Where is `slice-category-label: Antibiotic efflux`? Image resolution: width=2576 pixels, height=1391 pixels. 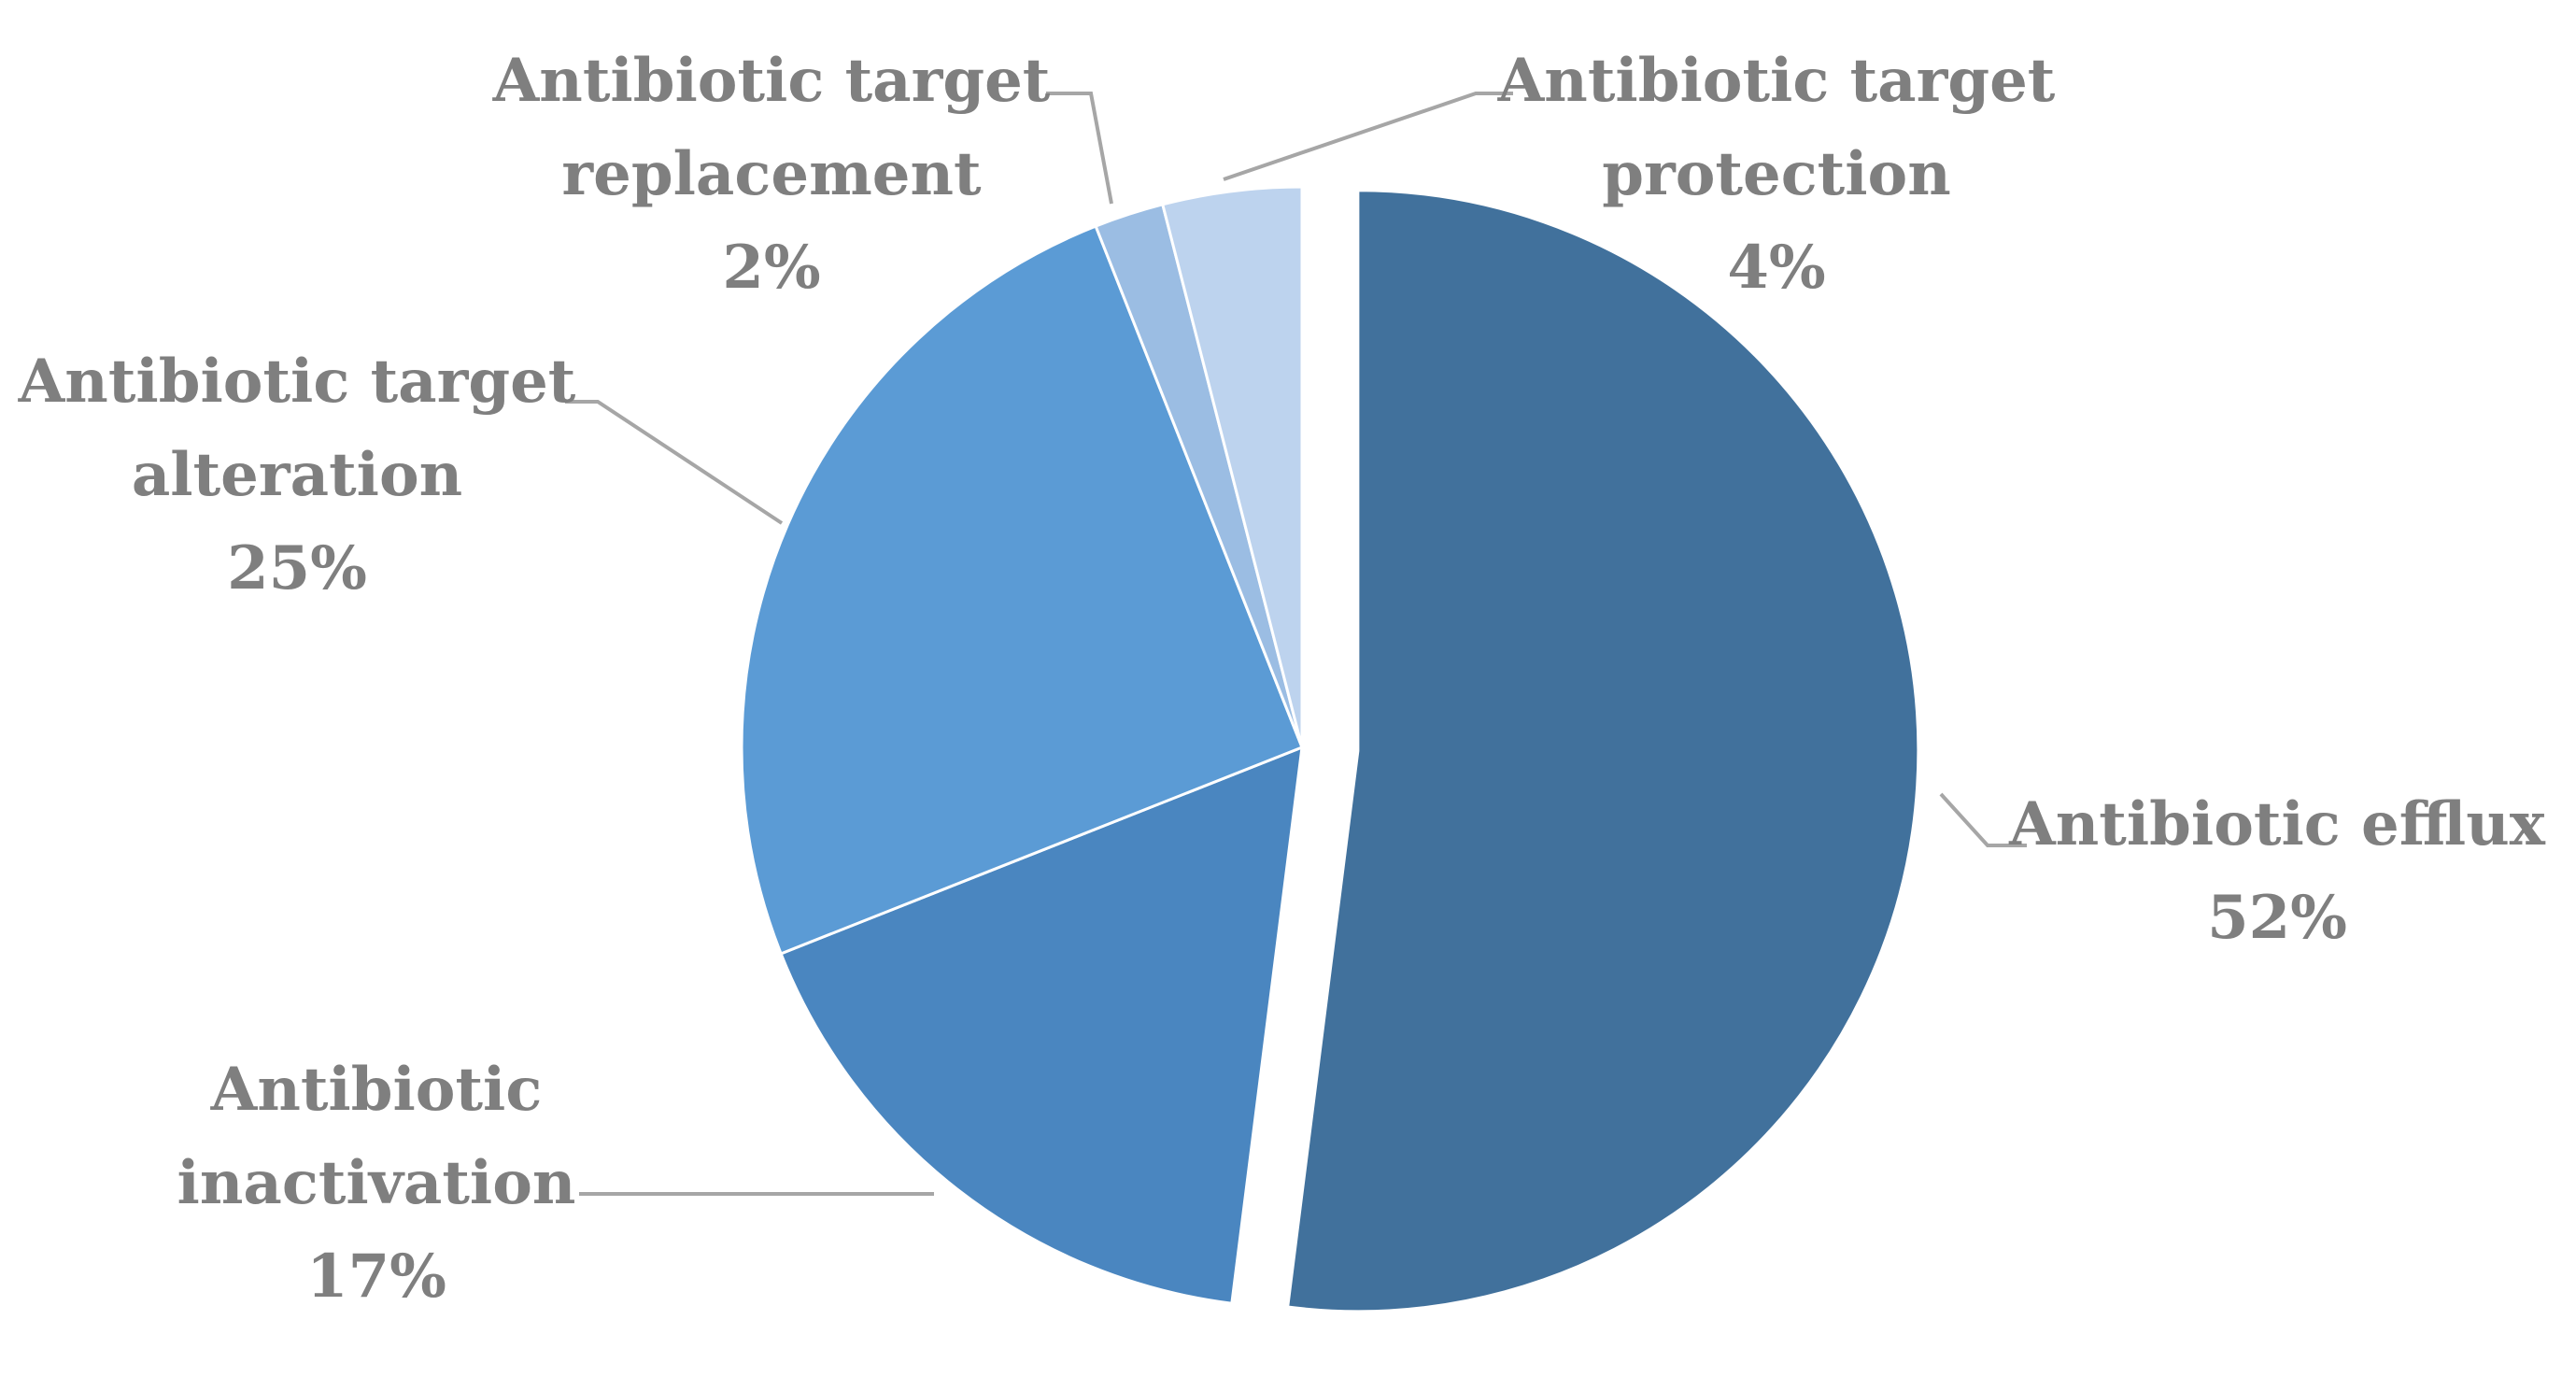
slice-category-label: Antibiotic efflux is located at coordinates (2277, 824).